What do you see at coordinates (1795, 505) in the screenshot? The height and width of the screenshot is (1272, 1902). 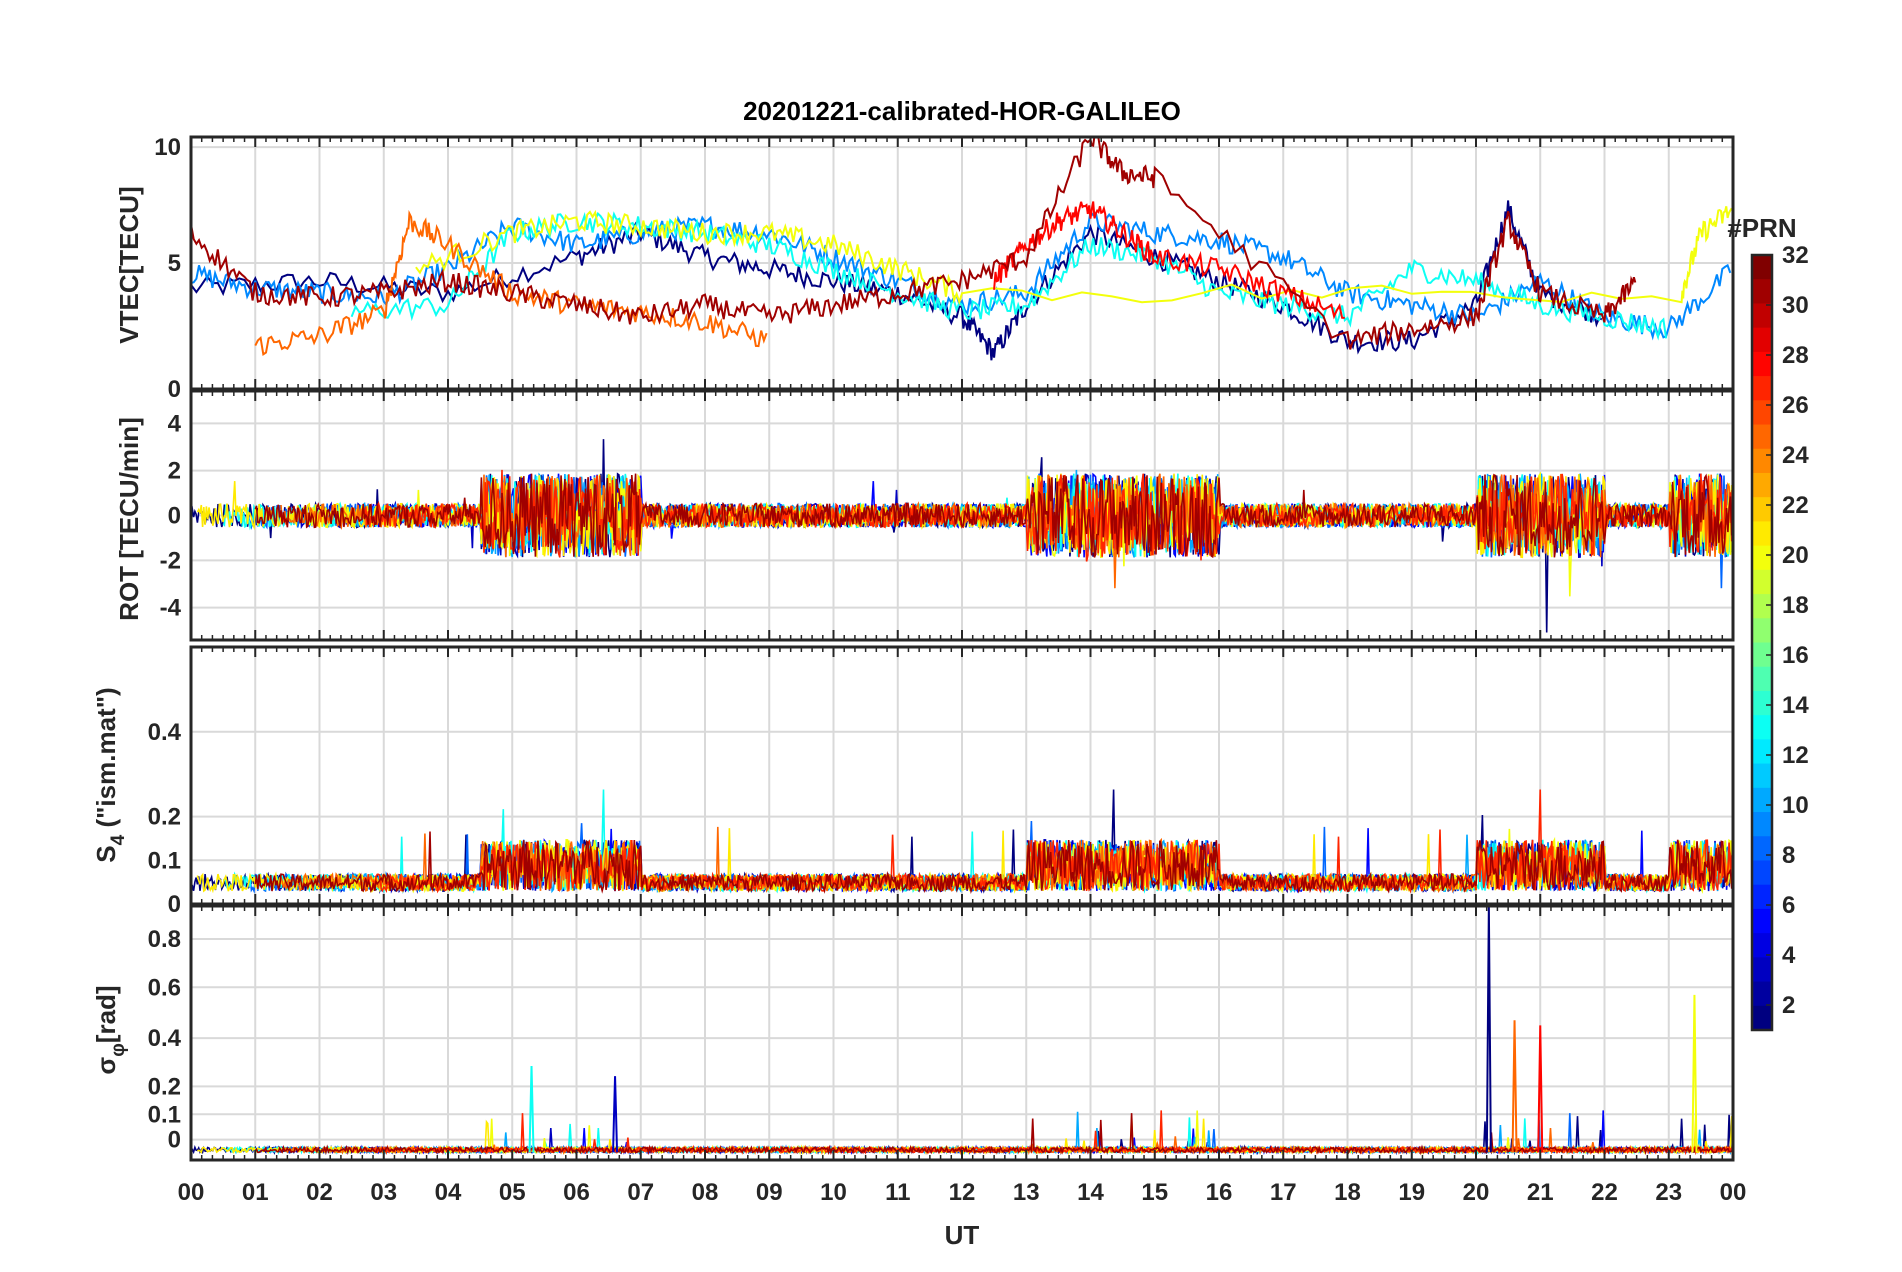 I see `colorbar-tick-label: 22` at bounding box center [1795, 505].